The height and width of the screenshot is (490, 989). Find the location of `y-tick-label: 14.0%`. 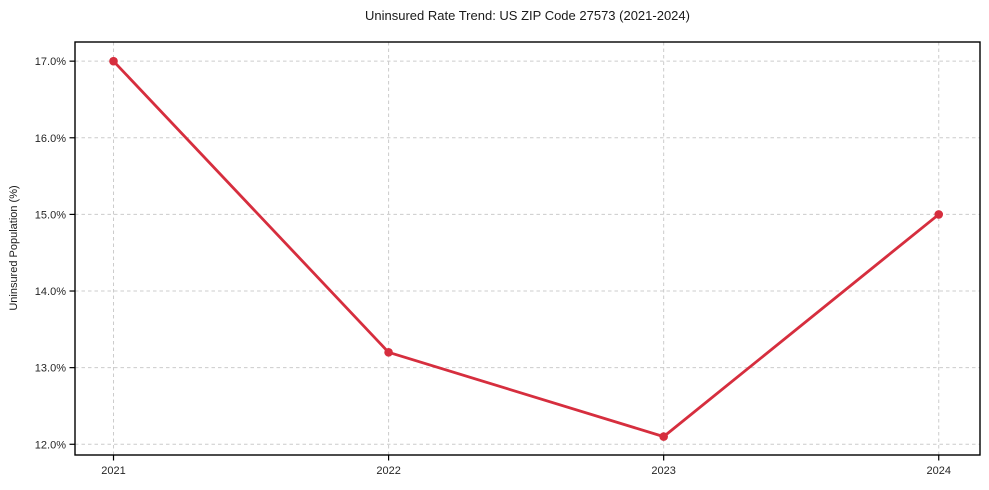

y-tick-label: 14.0% is located at coordinates (50, 292).